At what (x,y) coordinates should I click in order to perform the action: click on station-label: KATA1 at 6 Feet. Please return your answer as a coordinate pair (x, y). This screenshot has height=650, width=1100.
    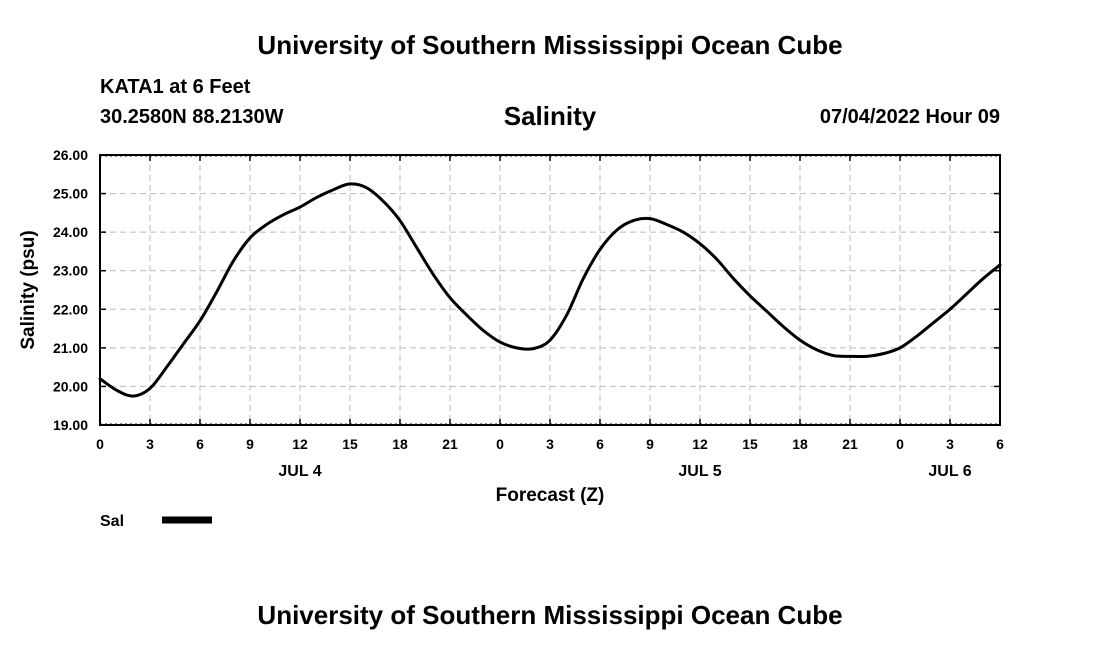
    Looking at the image, I should click on (175, 87).